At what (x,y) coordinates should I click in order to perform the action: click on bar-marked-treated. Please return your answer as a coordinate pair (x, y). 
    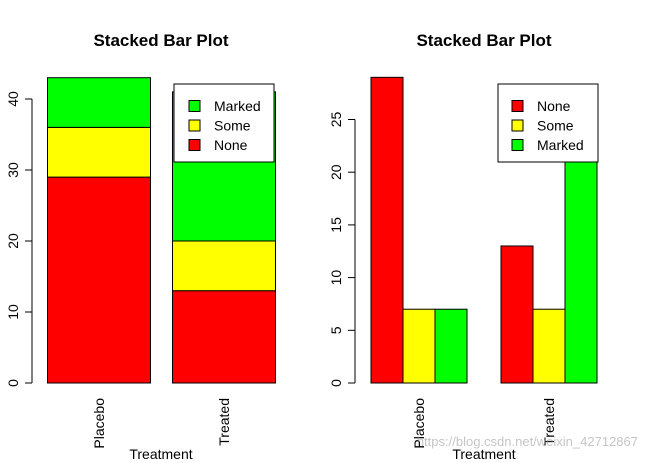
    Looking at the image, I should click on (581, 272).